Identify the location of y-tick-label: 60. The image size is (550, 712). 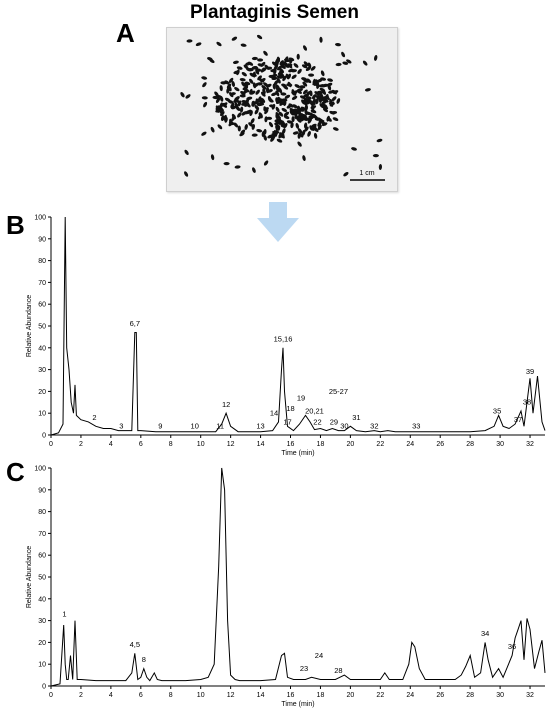
(42, 556).